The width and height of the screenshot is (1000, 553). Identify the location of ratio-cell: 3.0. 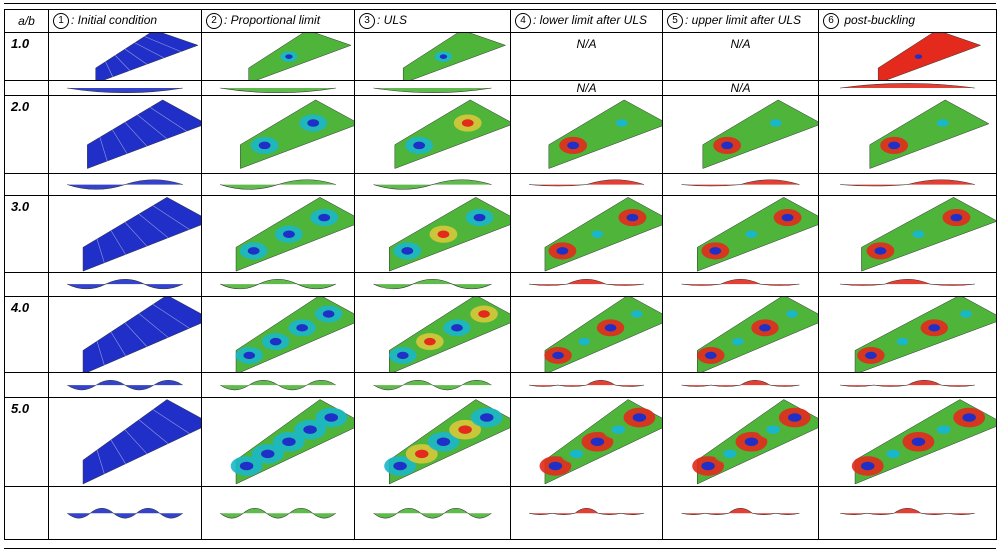
(26, 234).